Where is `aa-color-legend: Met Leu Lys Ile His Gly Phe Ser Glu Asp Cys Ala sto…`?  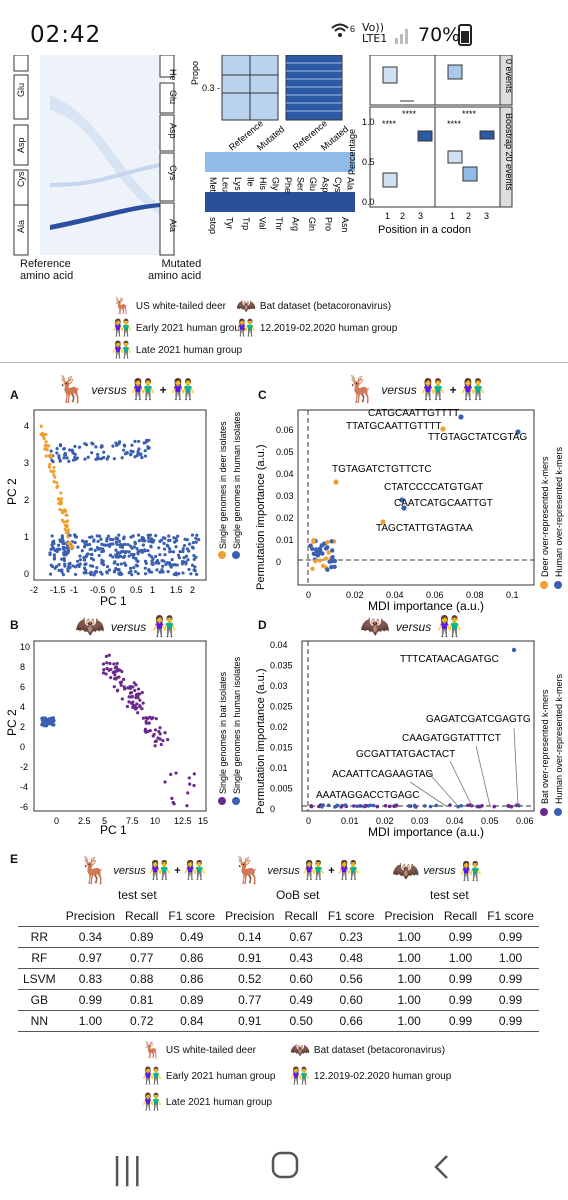
aa-color-legend: Met Leu Lys Ile His Gly Phe Ser Glu Asp Cys Ala sto… is located at coordinates (280, 193).